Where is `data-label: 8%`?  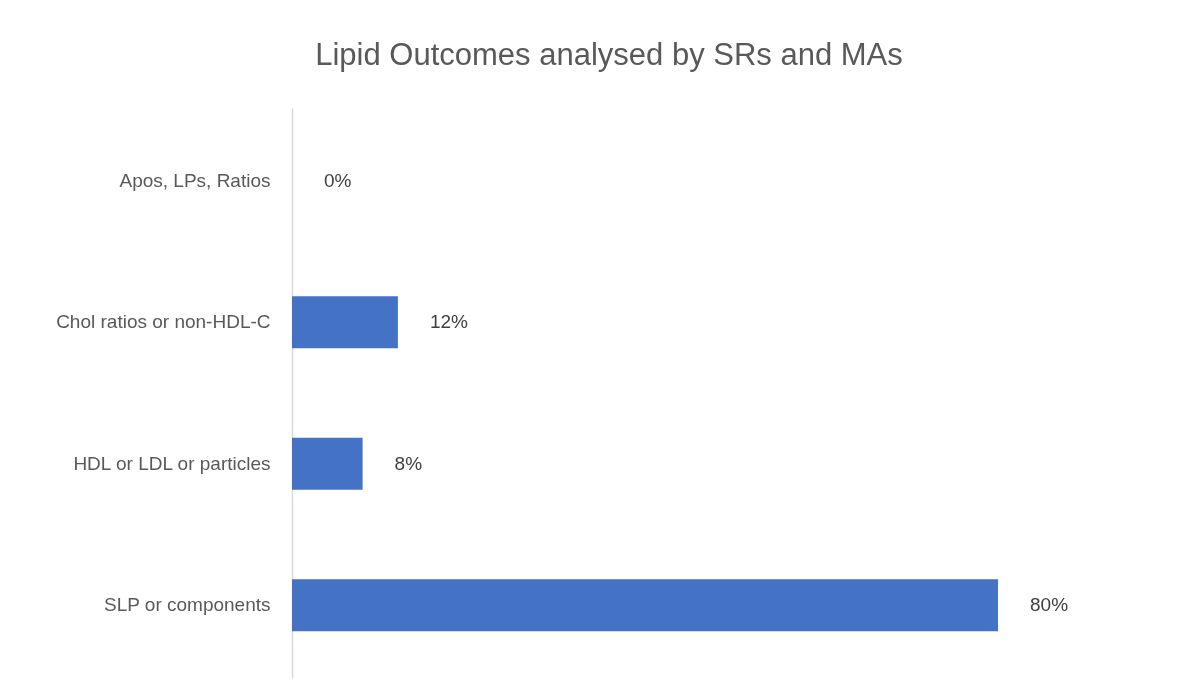 data-label: 8% is located at coordinates (408, 463).